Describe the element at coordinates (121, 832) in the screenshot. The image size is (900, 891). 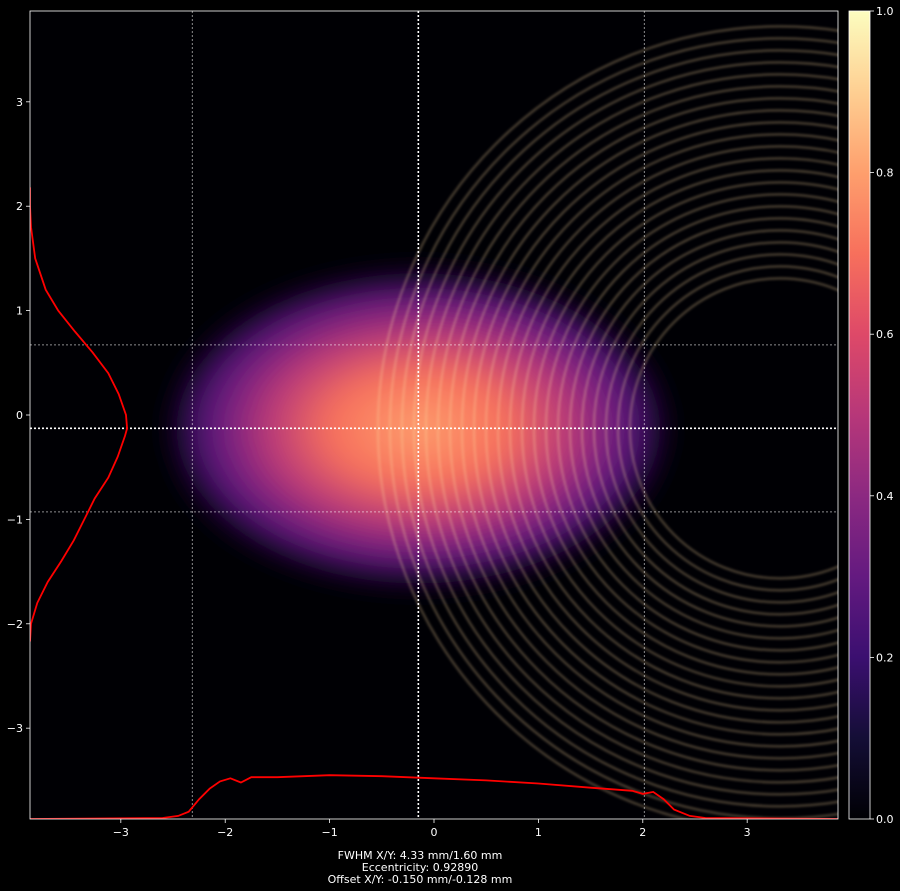
I see `x-tick-label: −3` at that location.